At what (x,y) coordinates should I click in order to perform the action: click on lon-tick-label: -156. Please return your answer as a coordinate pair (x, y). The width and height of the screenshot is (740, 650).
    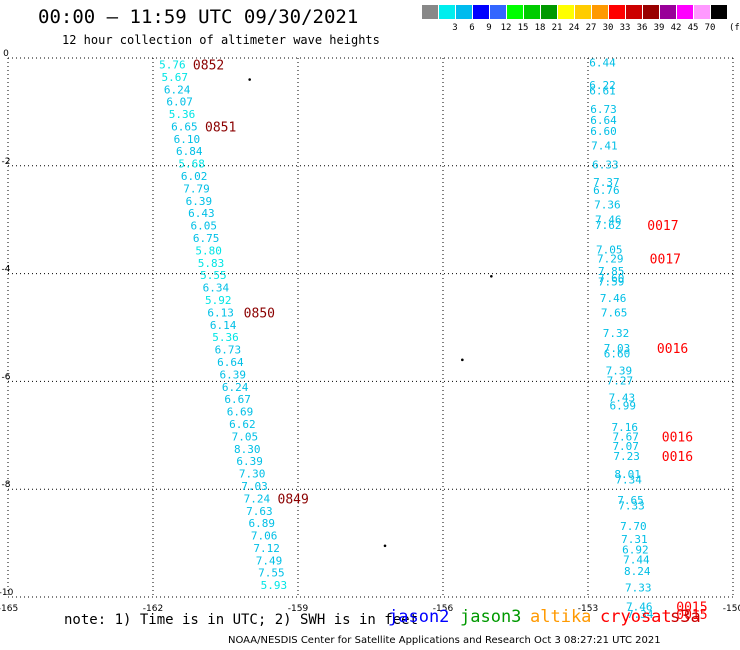
    Looking at the image, I should click on (443, 609).